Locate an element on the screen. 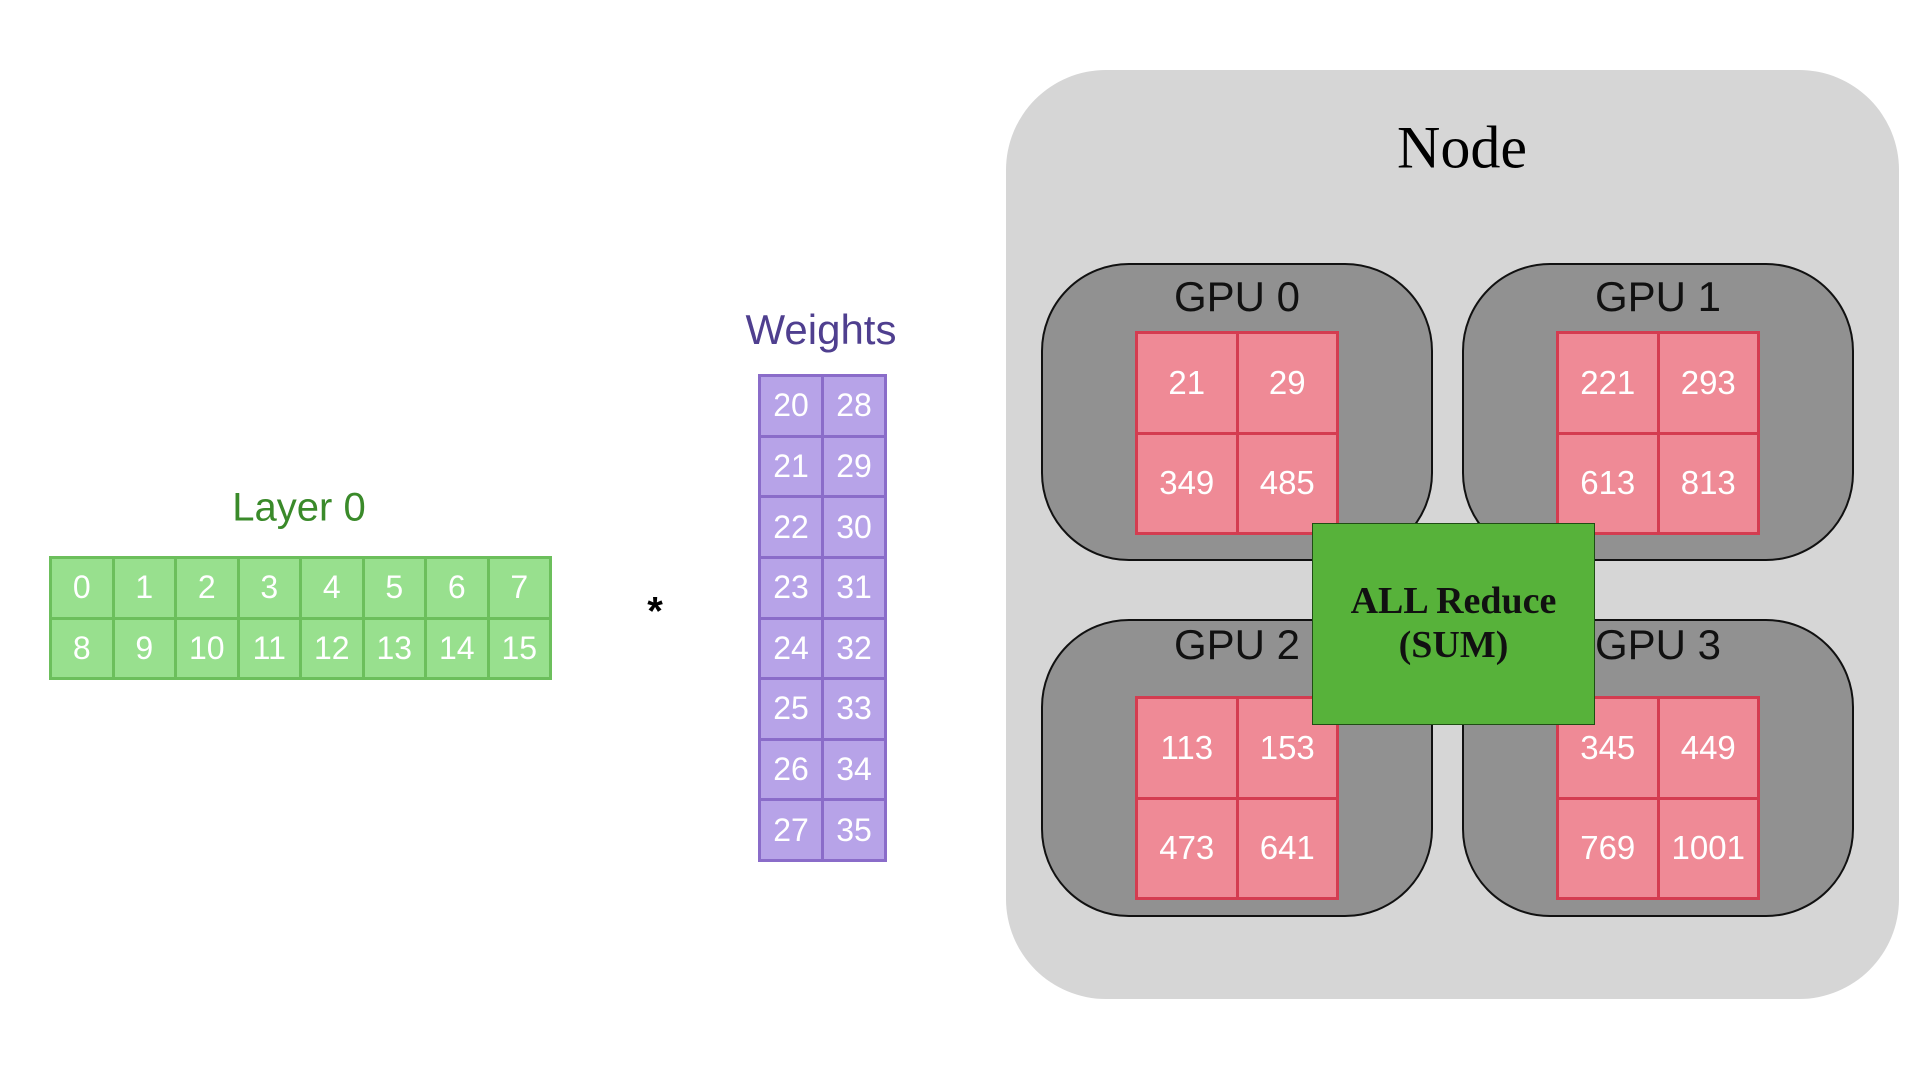  gpu-1-label: GPU 1 is located at coordinates (1658, 296).